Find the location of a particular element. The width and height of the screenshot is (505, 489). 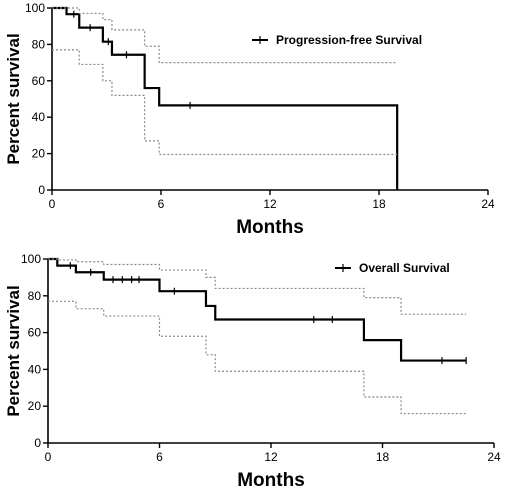

legend: Progression-free Survival is located at coordinates (337, 40).